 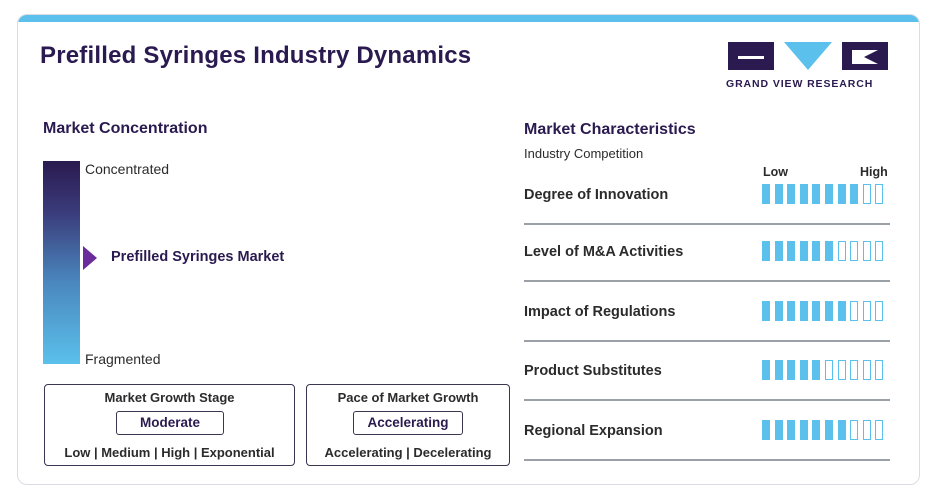 What do you see at coordinates (584, 153) in the screenshot?
I see `industry-competition-subtitle: Industry Competition` at bounding box center [584, 153].